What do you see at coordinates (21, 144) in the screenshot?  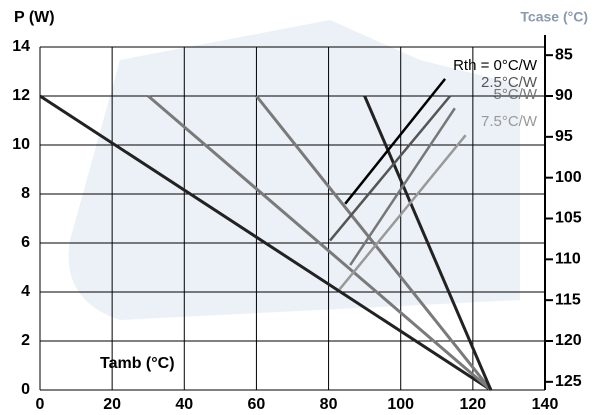 I see `y-tick-label: 10` at bounding box center [21, 144].